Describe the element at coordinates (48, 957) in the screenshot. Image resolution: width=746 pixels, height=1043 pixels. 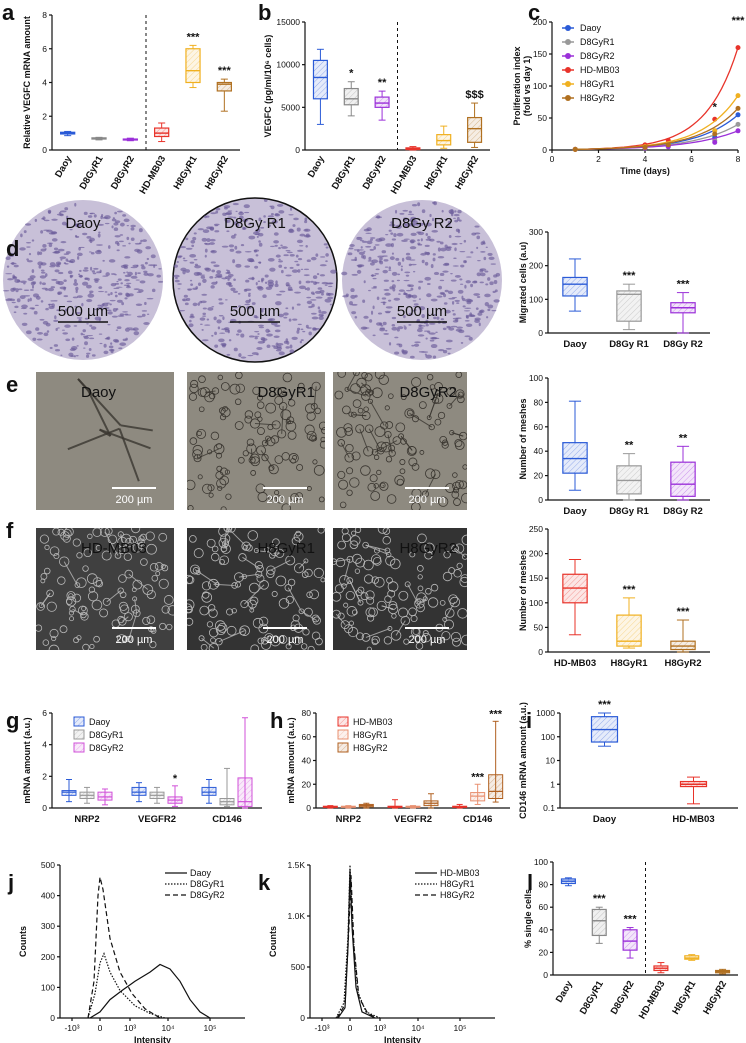
I see `y-tick-label: 200` at that location.